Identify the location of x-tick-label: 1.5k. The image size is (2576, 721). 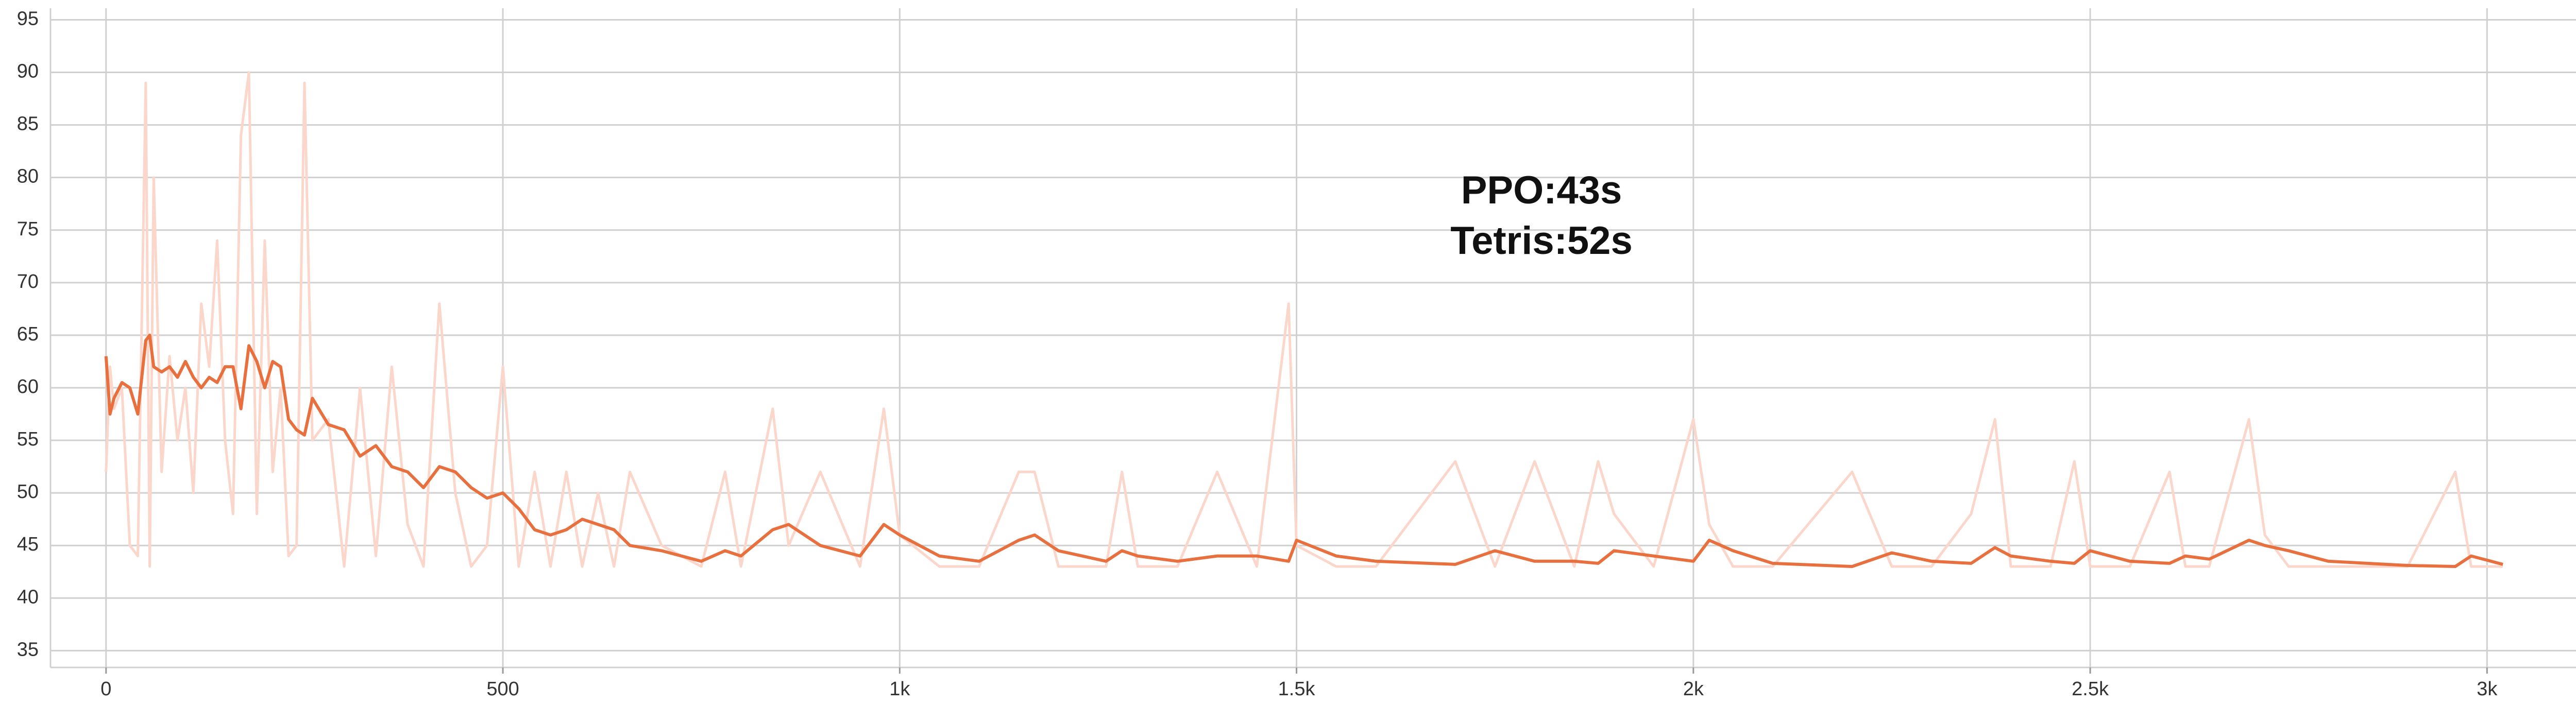
(1297, 689).